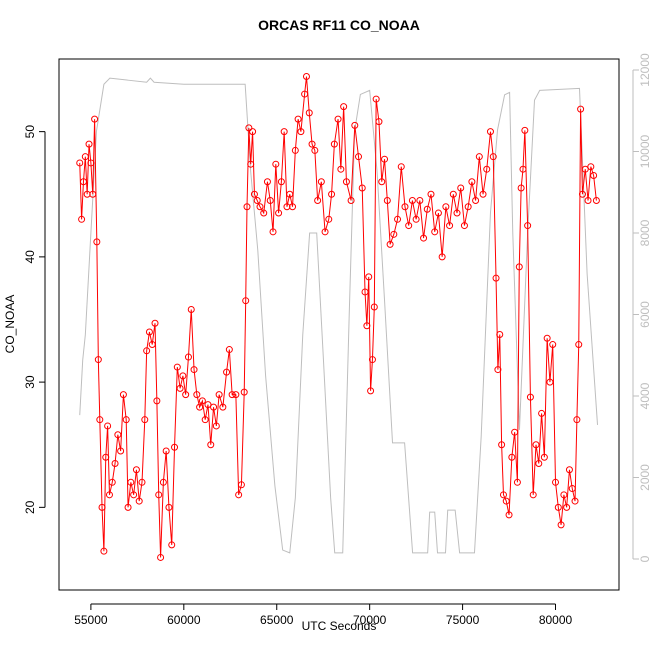  Describe the element at coordinates (184, 620) in the screenshot. I see `x-tick-label: 60000` at that location.